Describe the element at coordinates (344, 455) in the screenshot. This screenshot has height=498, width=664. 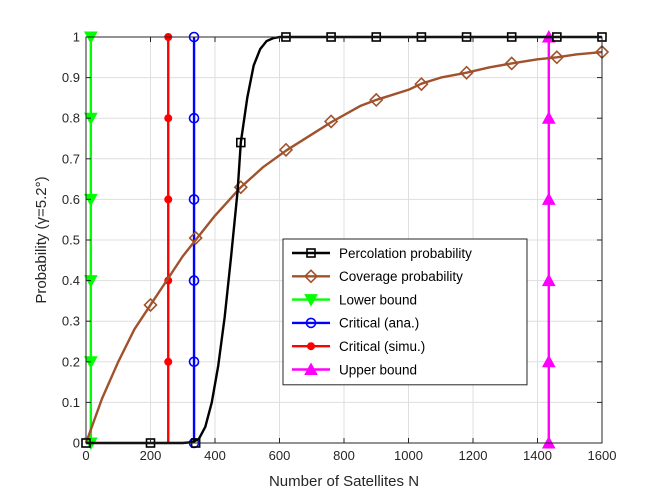
I see `x-tick-label: 800` at that location.